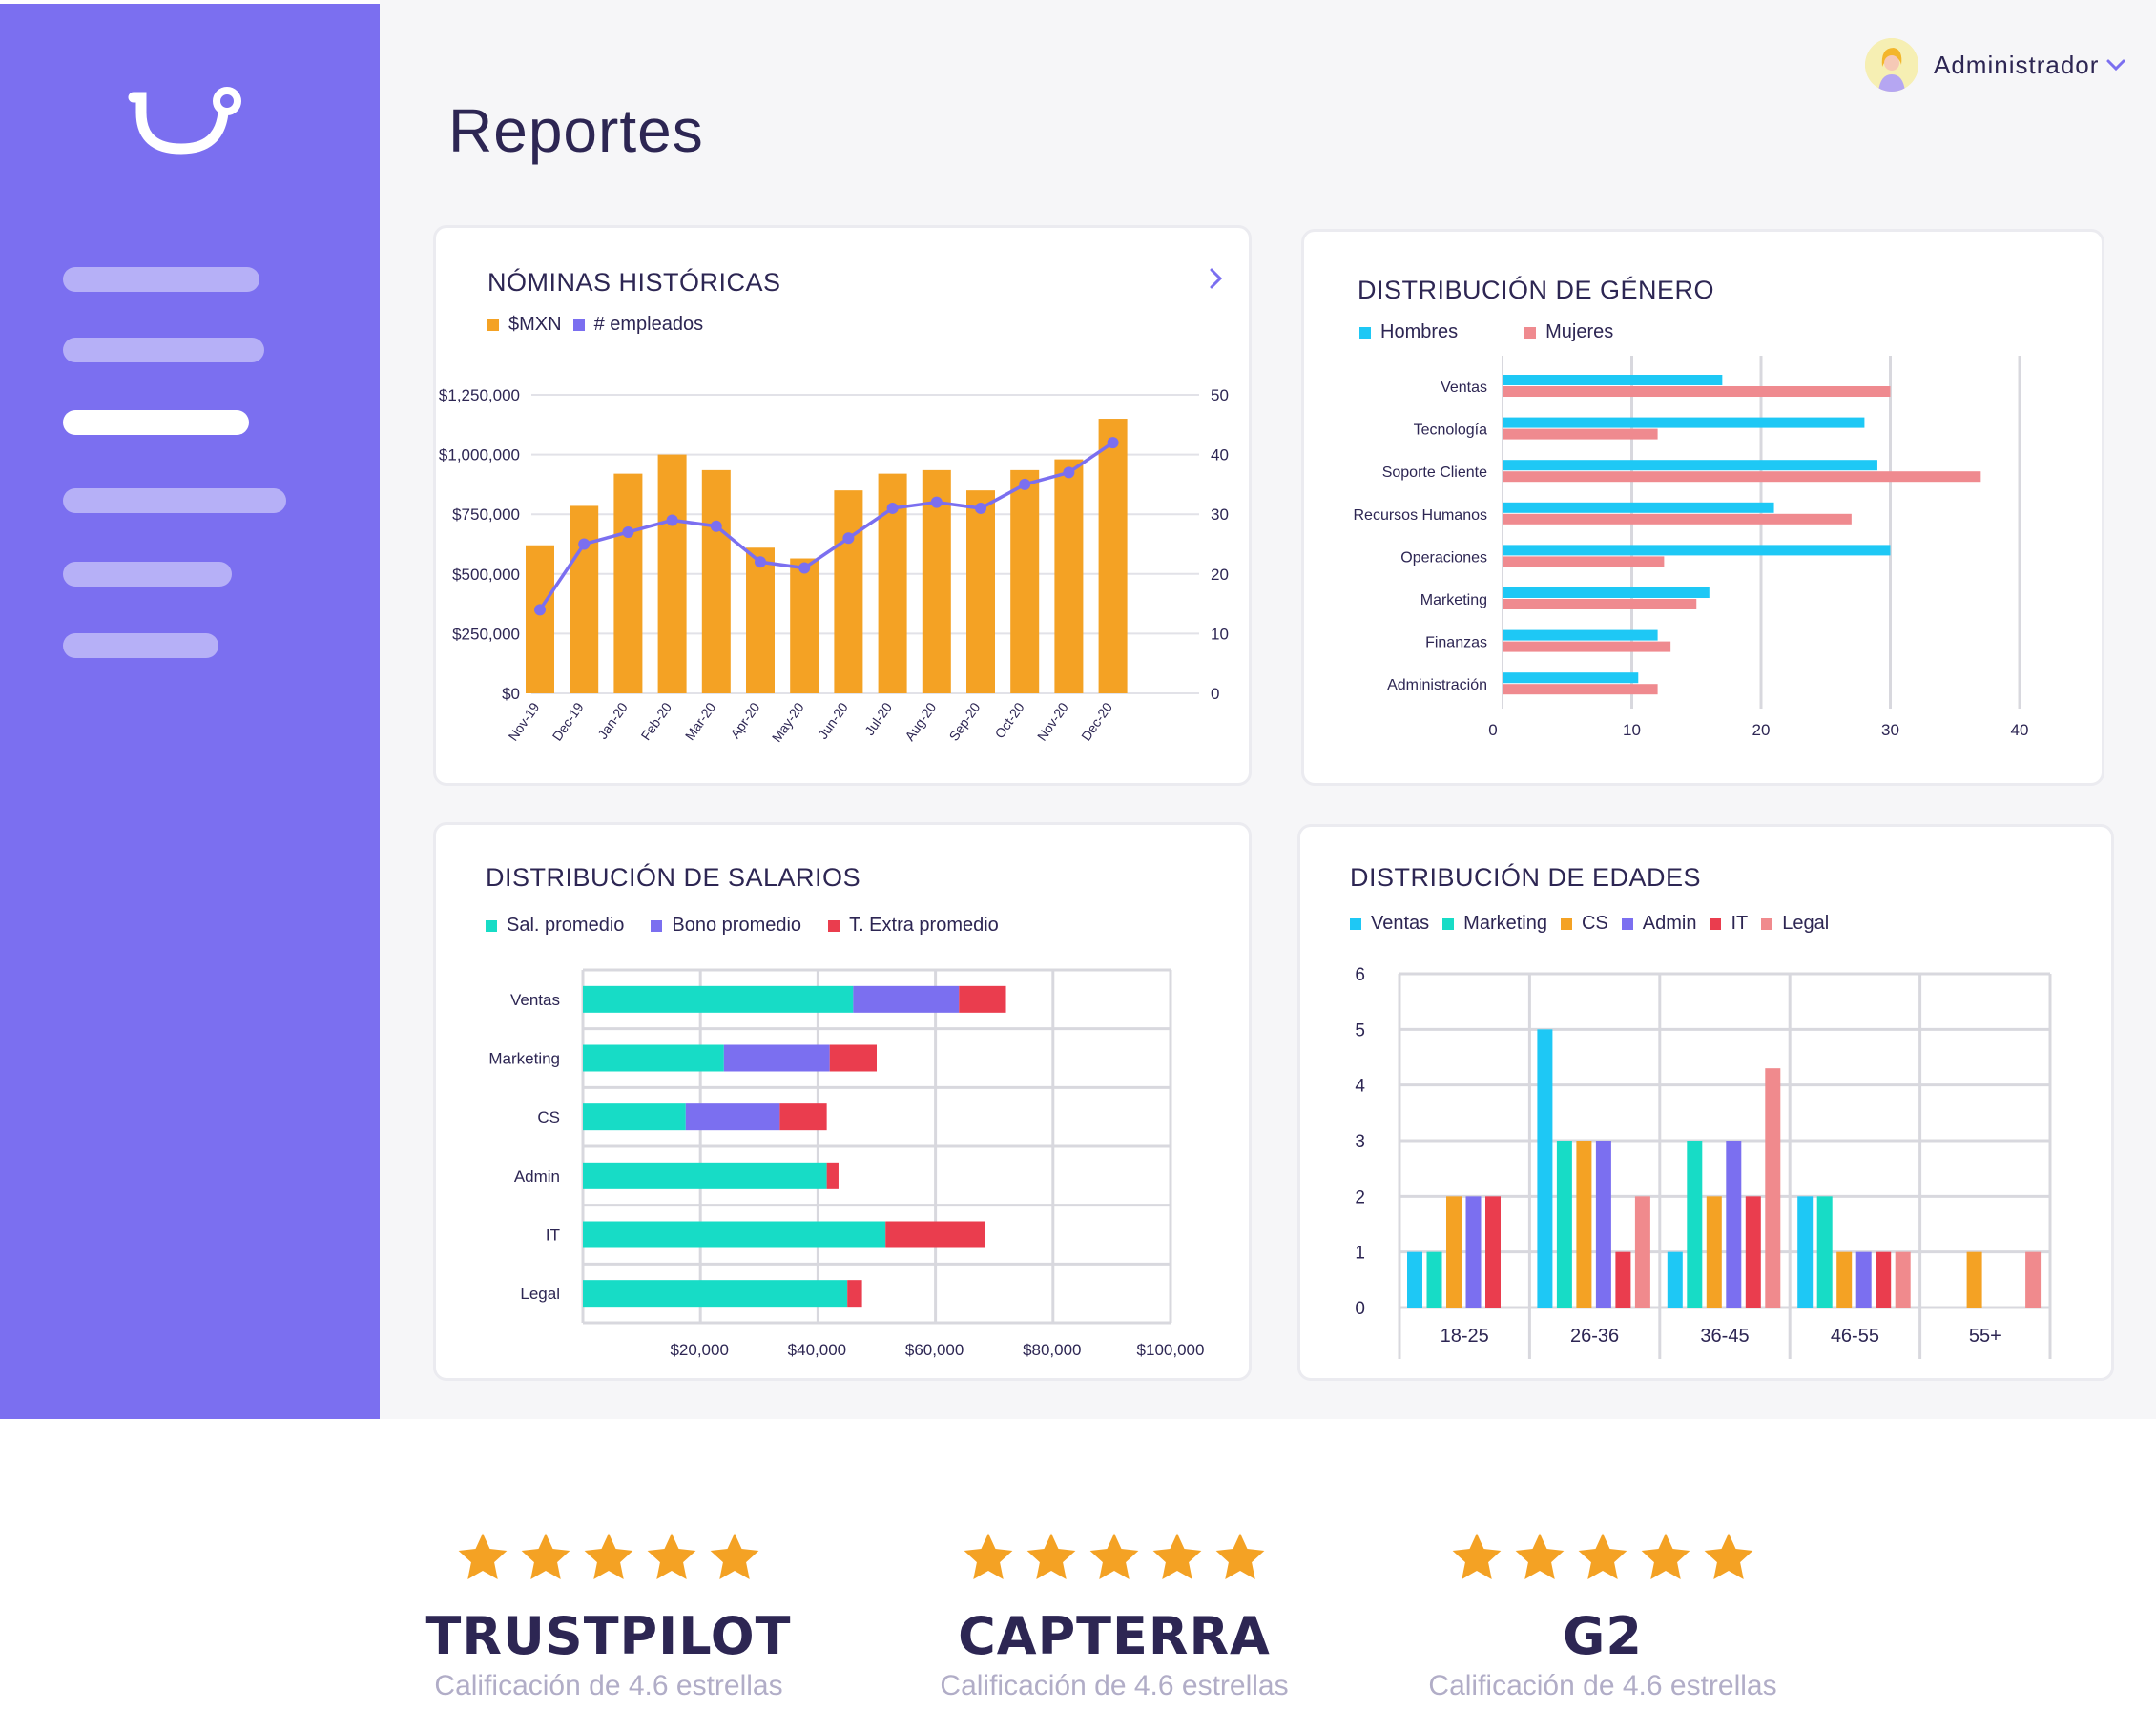 The width and height of the screenshot is (2156, 1710). Describe the element at coordinates (1494, 924) in the screenshot. I see `legend-item: Marketing` at that location.